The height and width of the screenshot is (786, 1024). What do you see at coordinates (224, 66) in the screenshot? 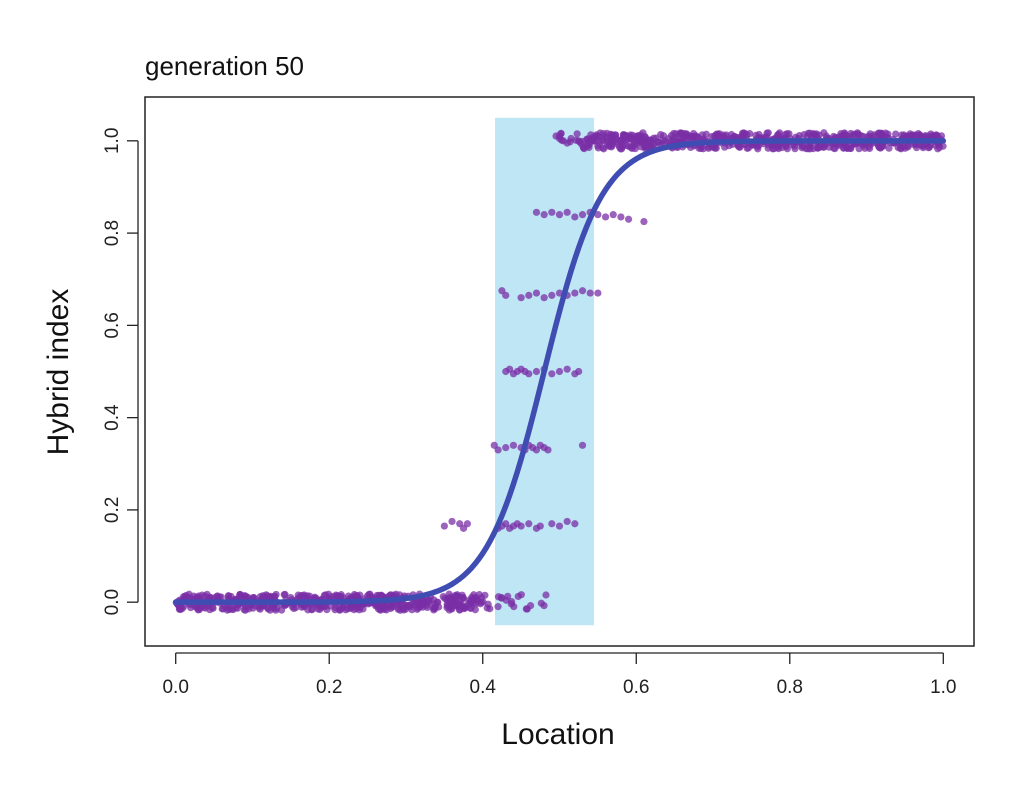
I see `chart-title: generation 50` at bounding box center [224, 66].